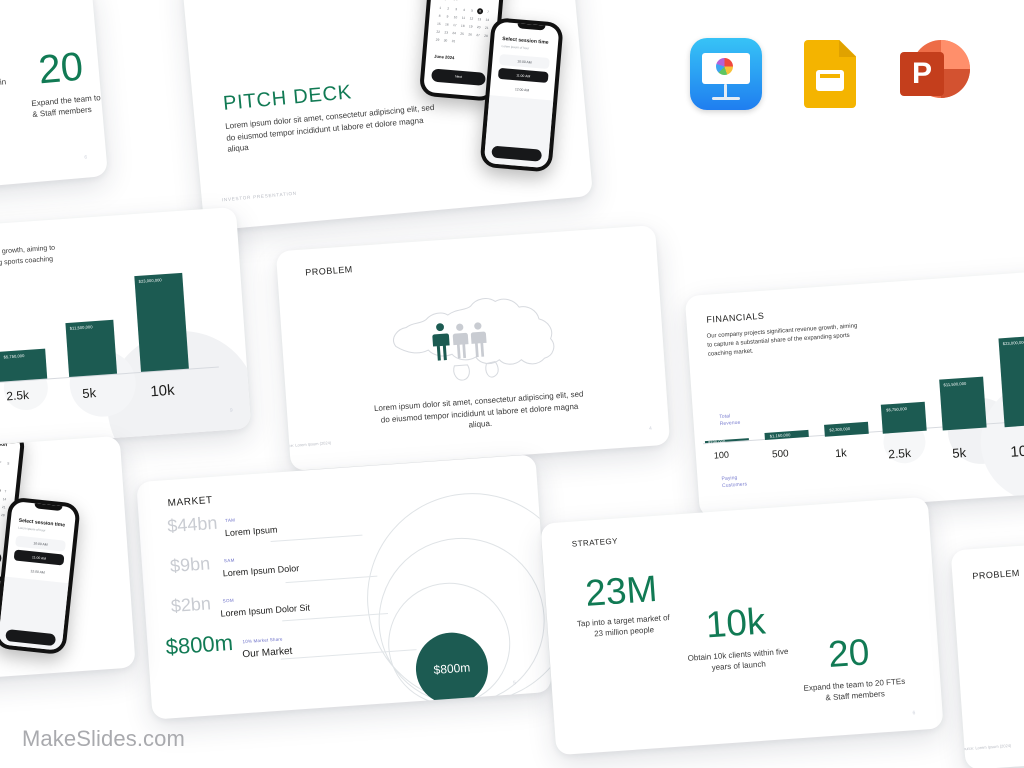 This screenshot has height=768, width=1024. Describe the element at coordinates (89, 393) in the screenshot. I see `chart-category-label: 5k` at that location.